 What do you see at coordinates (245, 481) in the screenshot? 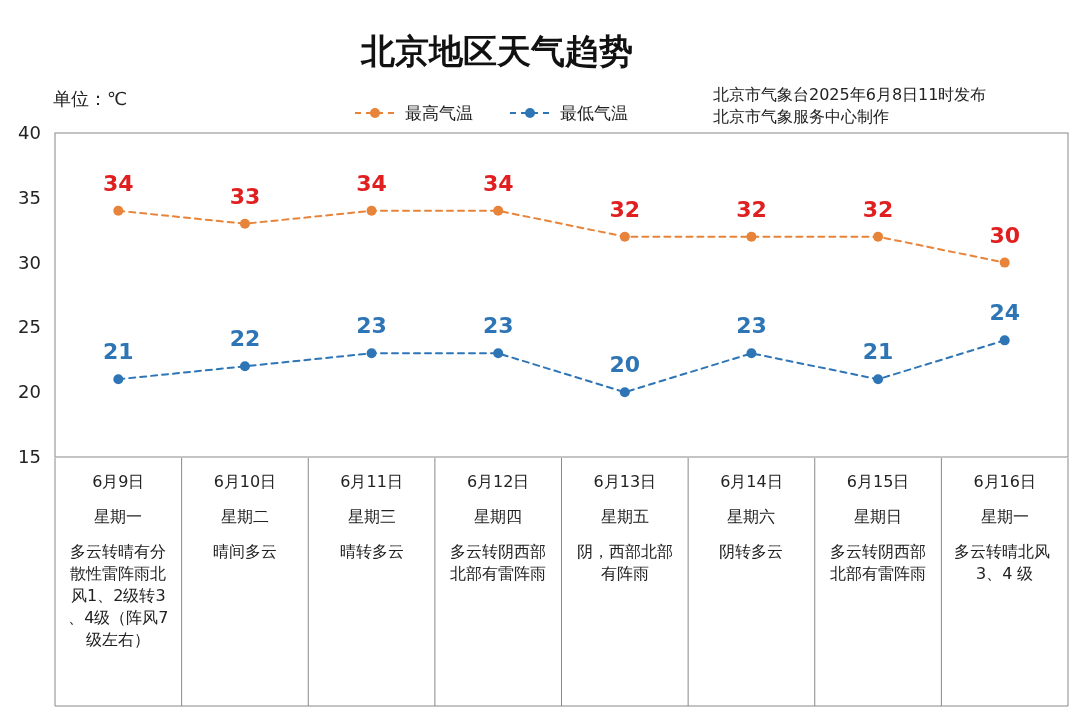
I see `x-tick-label: 6月10日` at bounding box center [245, 481].